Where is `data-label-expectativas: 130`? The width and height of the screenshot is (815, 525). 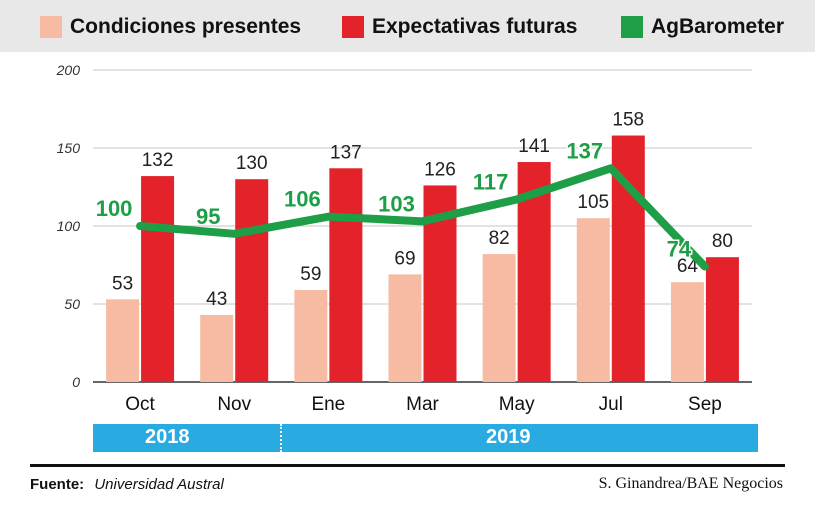
data-label-expectativas: 130 is located at coordinates (252, 163).